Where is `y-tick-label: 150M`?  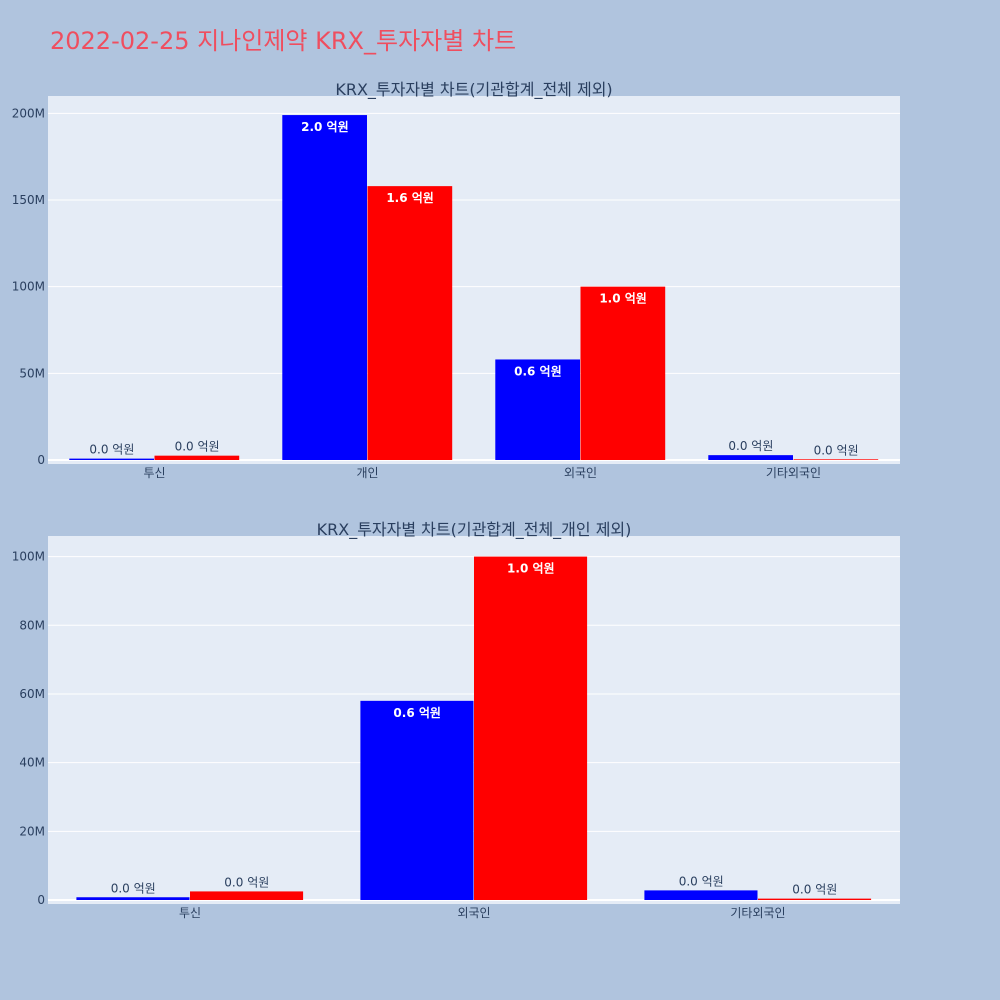
y-tick-label: 150M is located at coordinates (28, 200).